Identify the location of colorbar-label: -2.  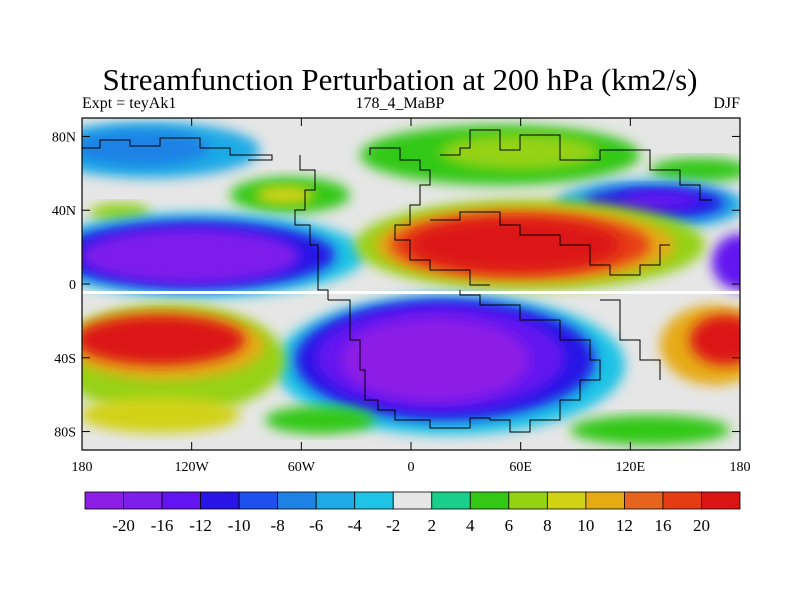
(393, 525).